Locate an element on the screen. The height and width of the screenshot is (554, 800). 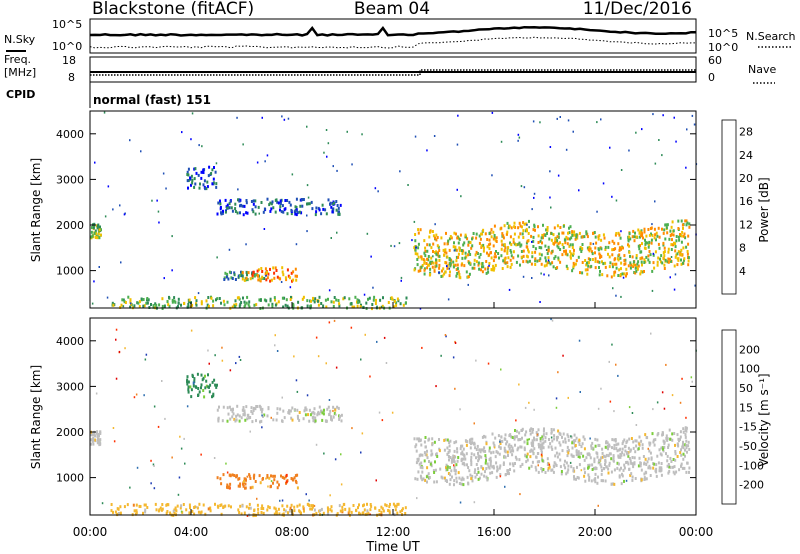
x-tick-label: 04:00 is located at coordinates (191, 532).